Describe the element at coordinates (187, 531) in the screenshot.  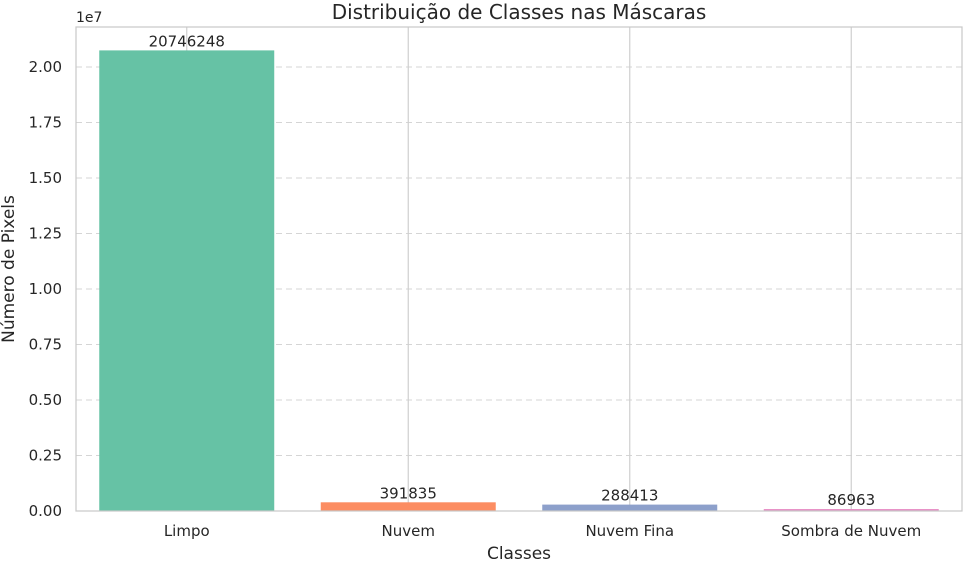
I see `x-tick-label: Limpo` at that location.